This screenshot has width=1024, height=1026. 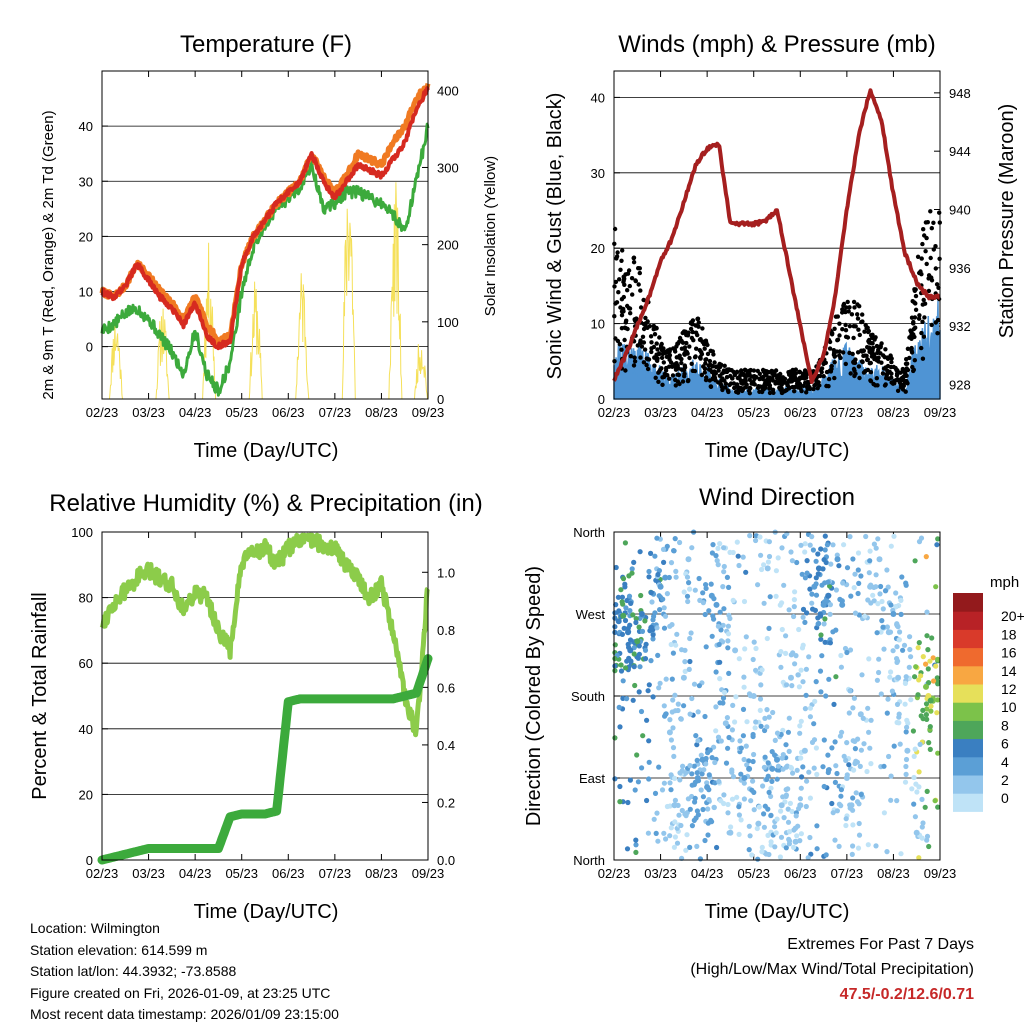 I want to click on winds-xtick-label: 08/23, so click(x=893, y=412).